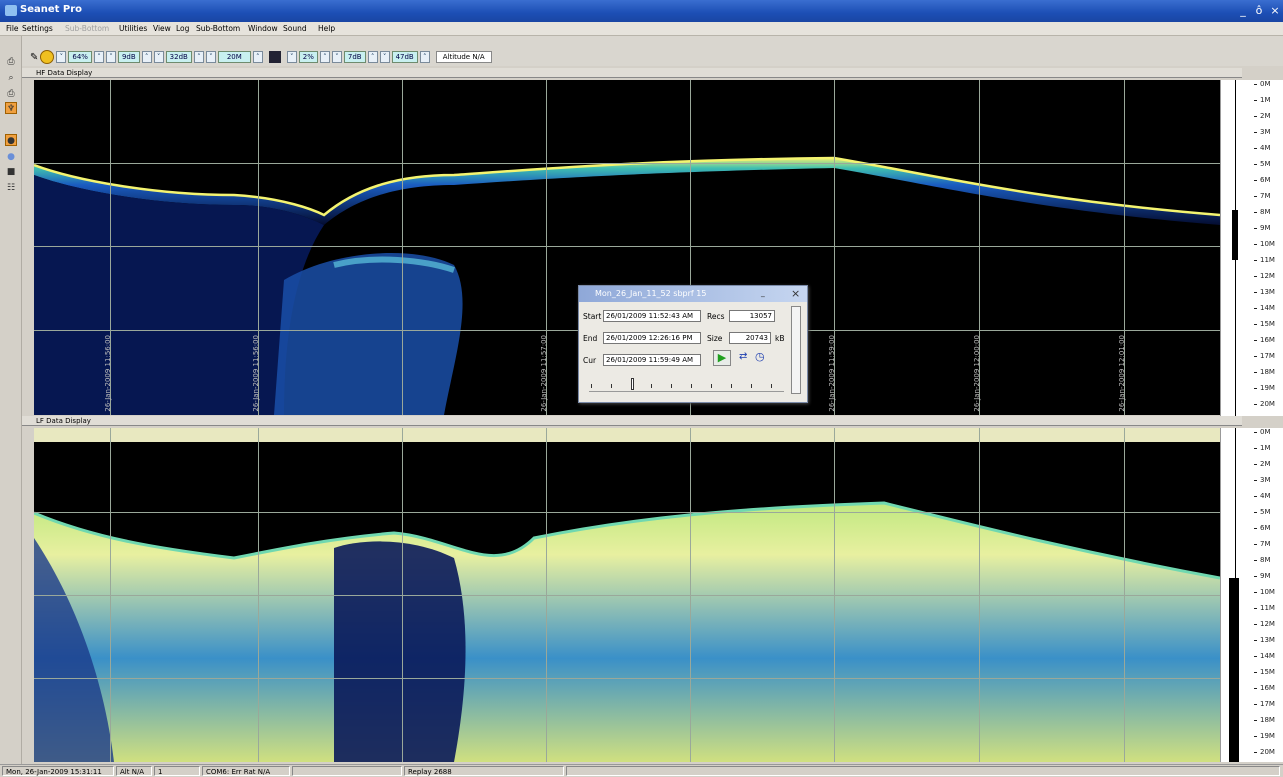 The height and width of the screenshot is (777, 1283). What do you see at coordinates (463, 57) in the screenshot?
I see `altitude-readout: Altitude N/A` at bounding box center [463, 57].